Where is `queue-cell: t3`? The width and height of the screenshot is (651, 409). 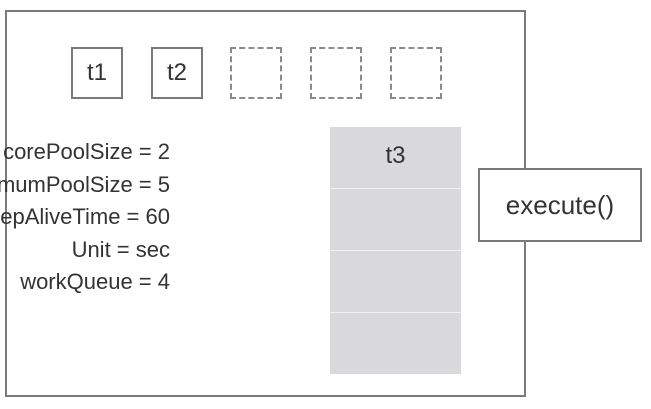
queue-cell: t3 is located at coordinates (395, 157).